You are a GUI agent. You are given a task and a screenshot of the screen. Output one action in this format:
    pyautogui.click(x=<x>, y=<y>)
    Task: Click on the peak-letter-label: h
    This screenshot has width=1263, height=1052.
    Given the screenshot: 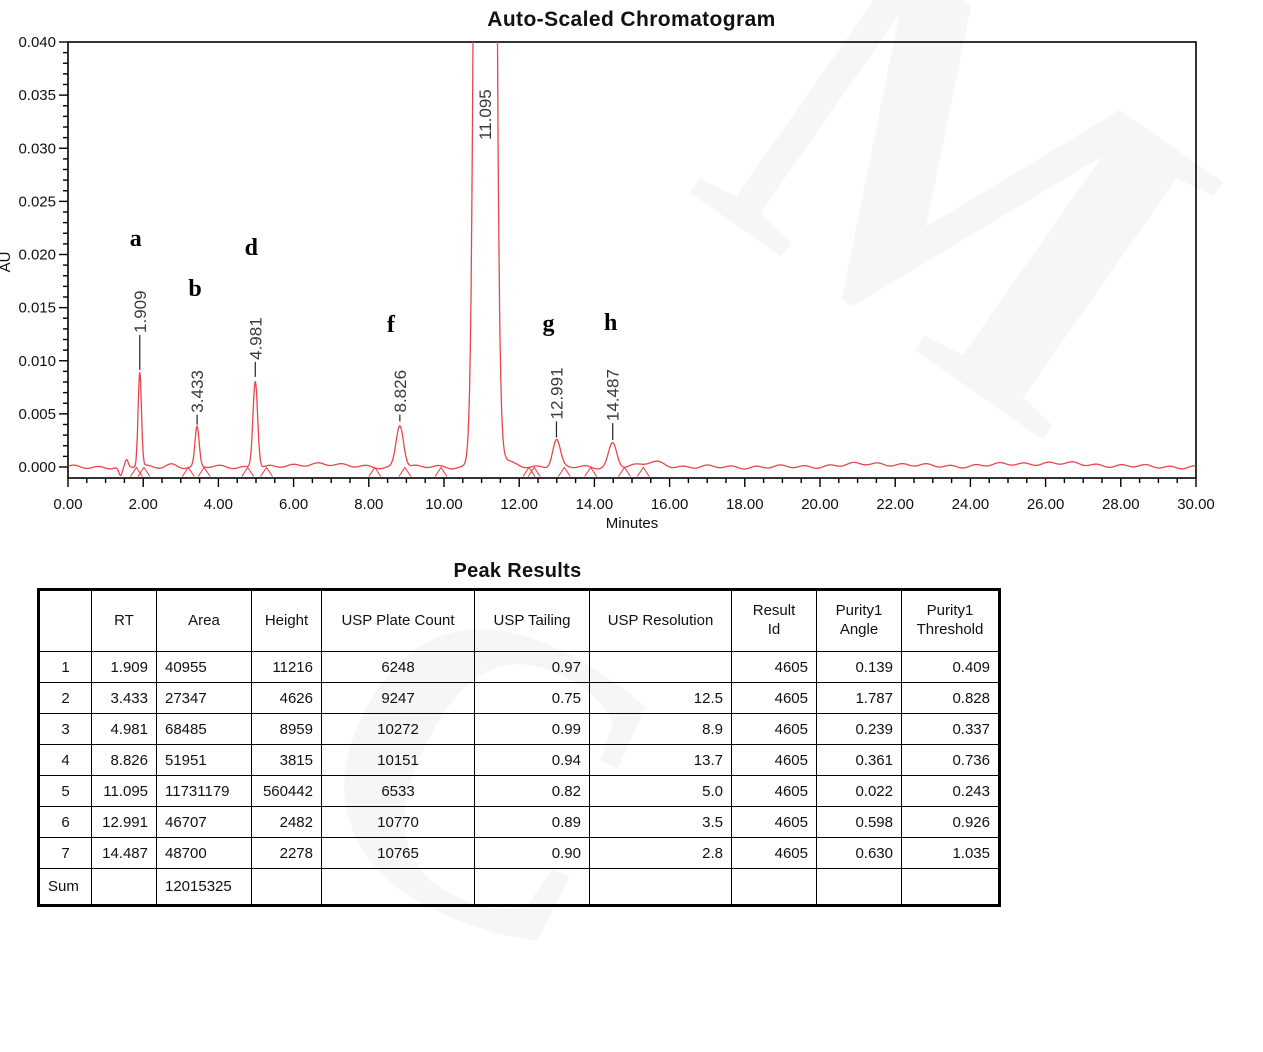 What is the action you would take?
    pyautogui.click(x=610, y=323)
    